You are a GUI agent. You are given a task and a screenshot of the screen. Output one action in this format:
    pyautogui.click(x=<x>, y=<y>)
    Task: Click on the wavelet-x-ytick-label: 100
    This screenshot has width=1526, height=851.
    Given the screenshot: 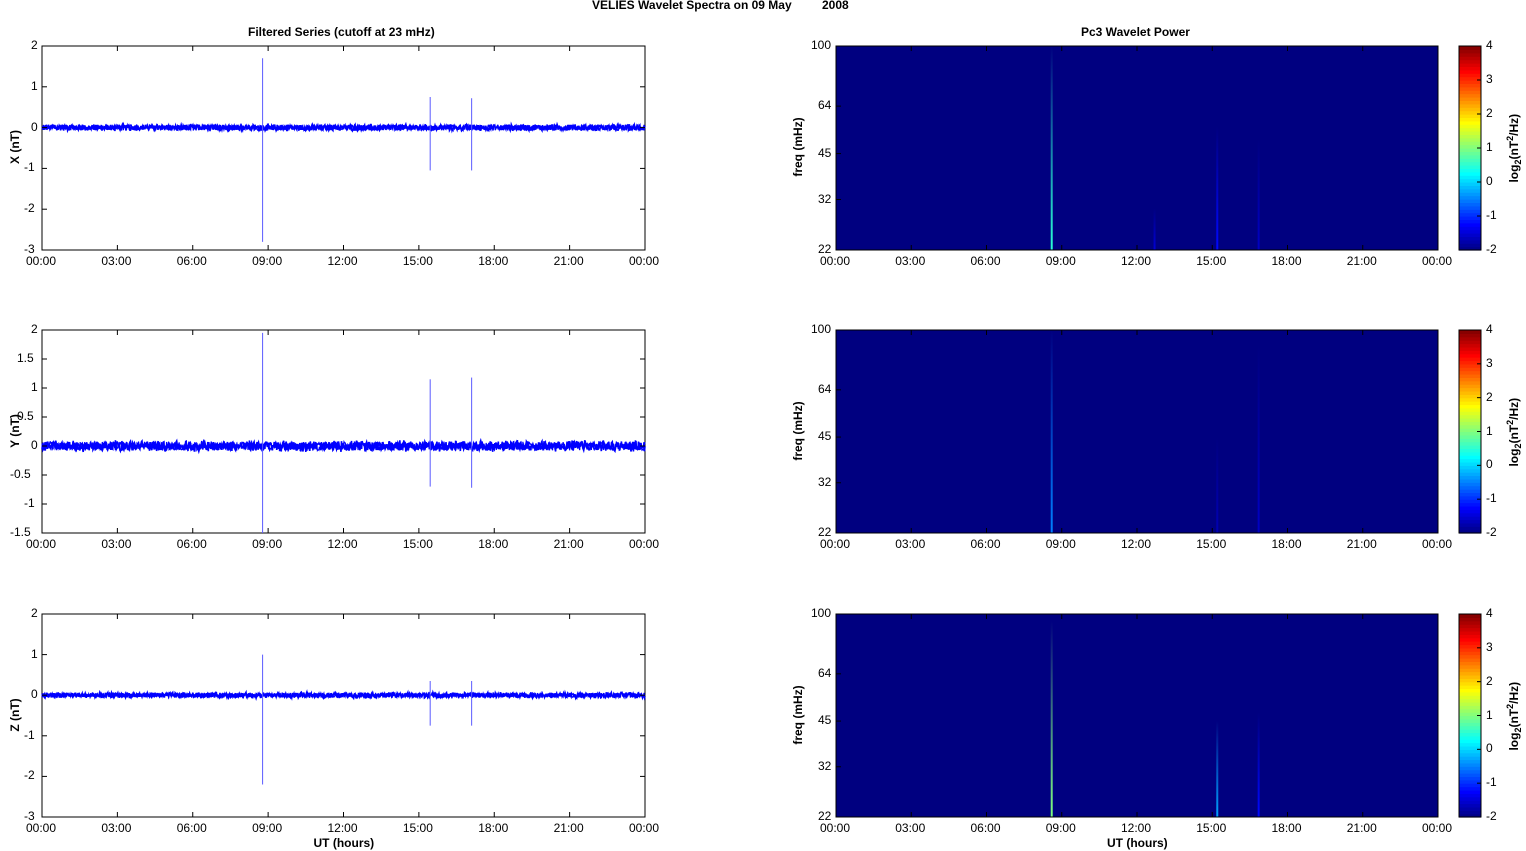 What is the action you would take?
    pyautogui.click(x=821, y=45)
    